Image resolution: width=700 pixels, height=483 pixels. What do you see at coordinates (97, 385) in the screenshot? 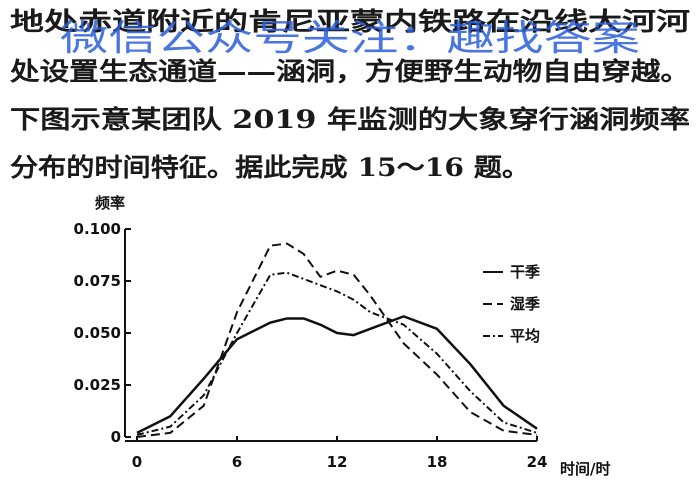
I see `y-tick-label: 0.025` at bounding box center [97, 385].